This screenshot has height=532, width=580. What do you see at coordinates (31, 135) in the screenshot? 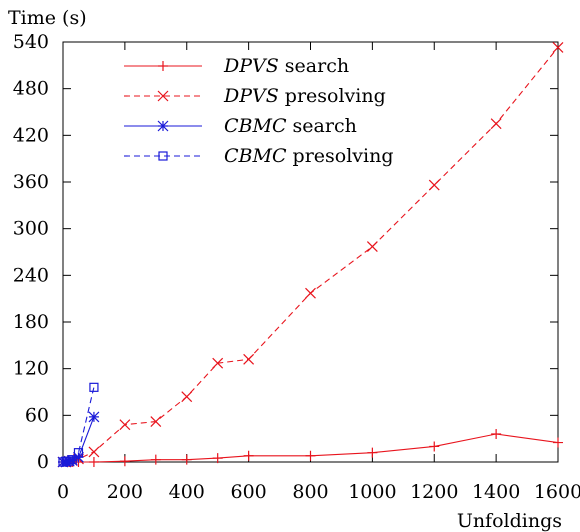
I see `y-tick-label: 420` at bounding box center [31, 135].